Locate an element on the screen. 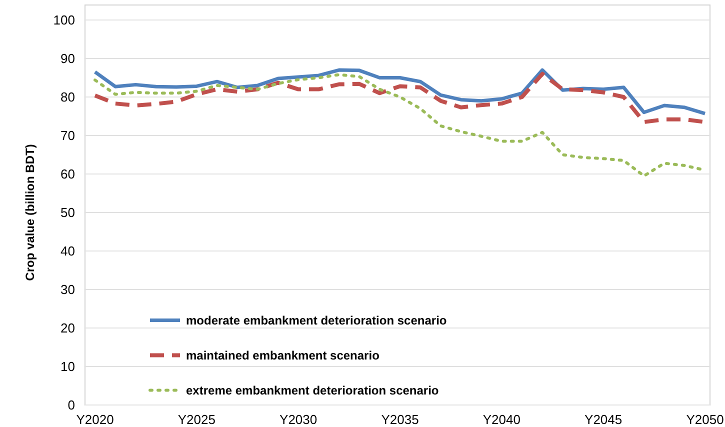 Image resolution: width=725 pixels, height=427 pixels. x-tick-label: Y2050 is located at coordinates (705, 419).